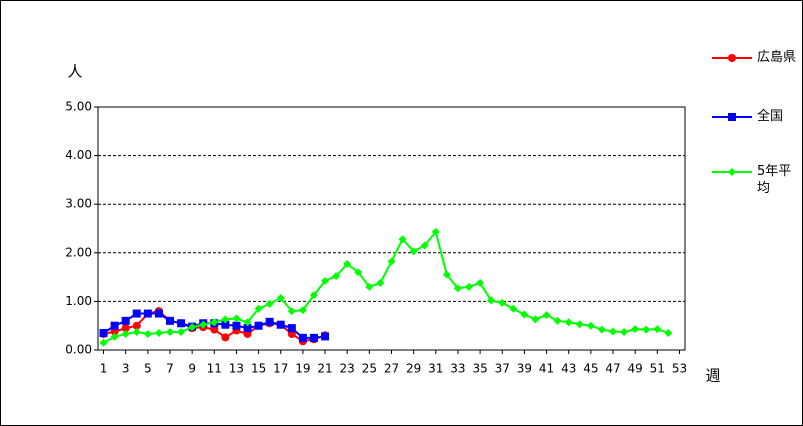  Describe the element at coordinates (546, 369) in the screenshot. I see `x-tick-label: 41` at that location.